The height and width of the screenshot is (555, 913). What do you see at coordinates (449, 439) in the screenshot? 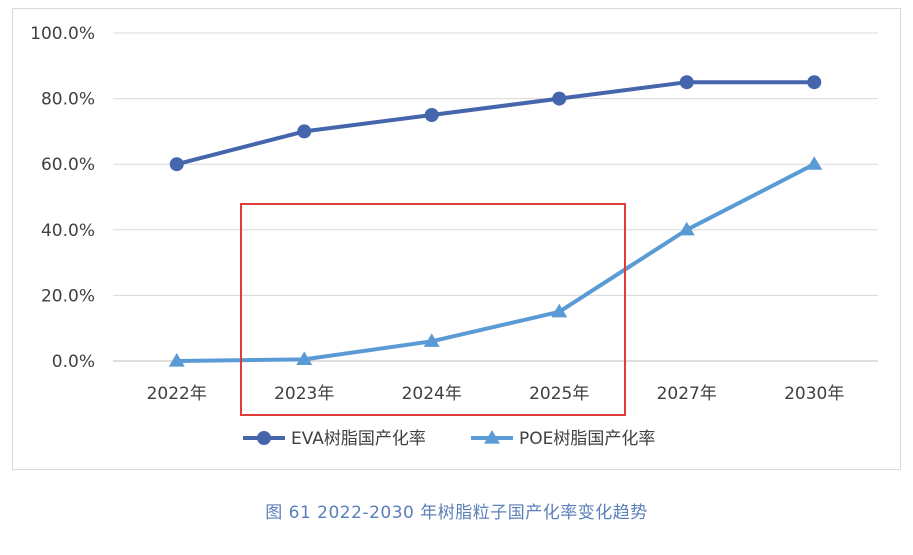
I see `legend: EVA树脂国产化率 POE树脂国产化率` at bounding box center [449, 439].